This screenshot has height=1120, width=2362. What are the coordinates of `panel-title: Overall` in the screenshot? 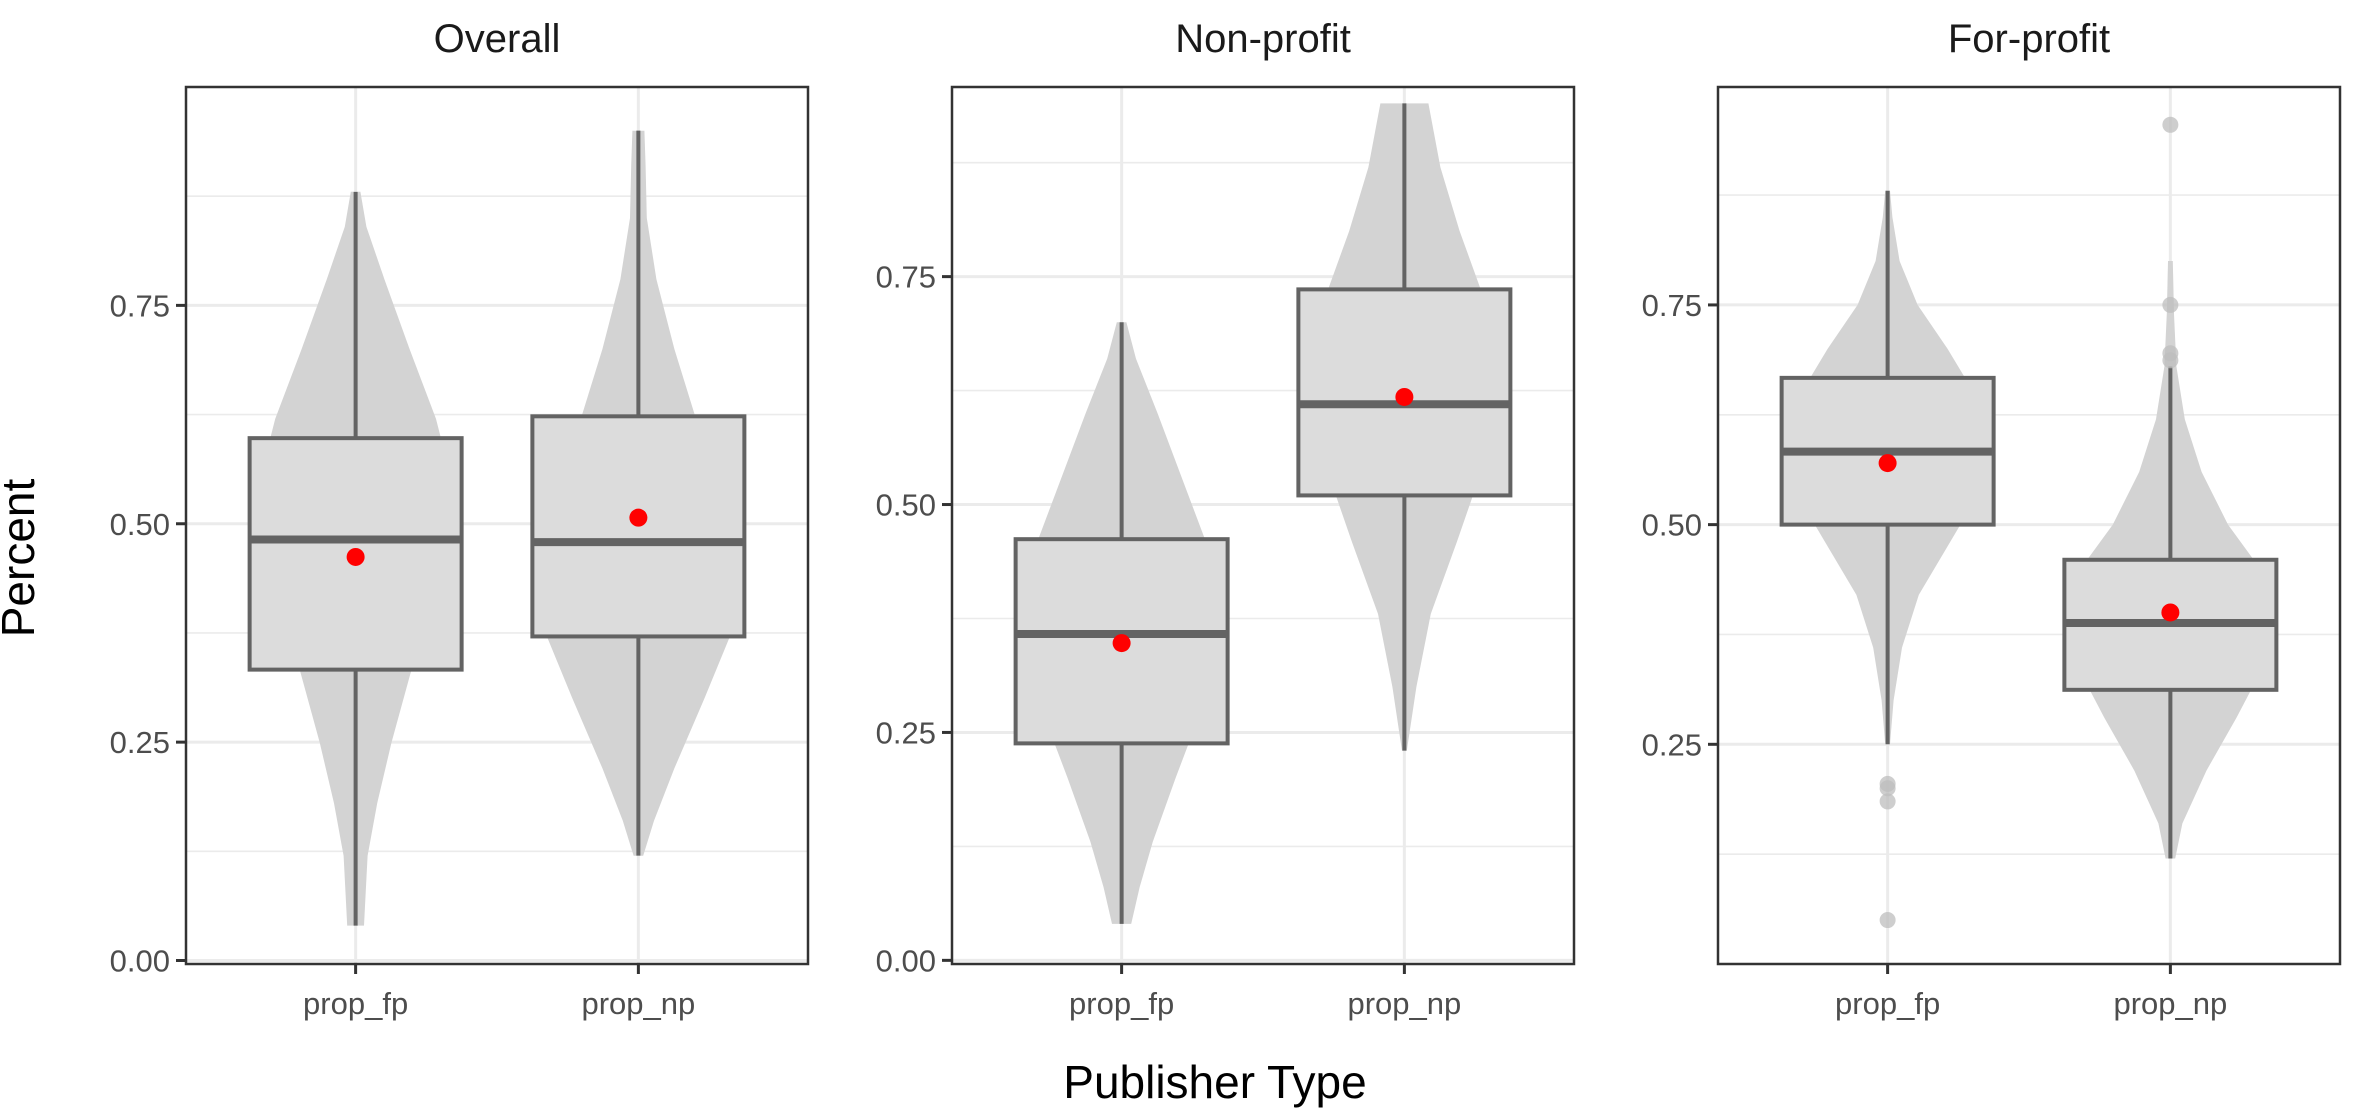 It's located at (497, 39).